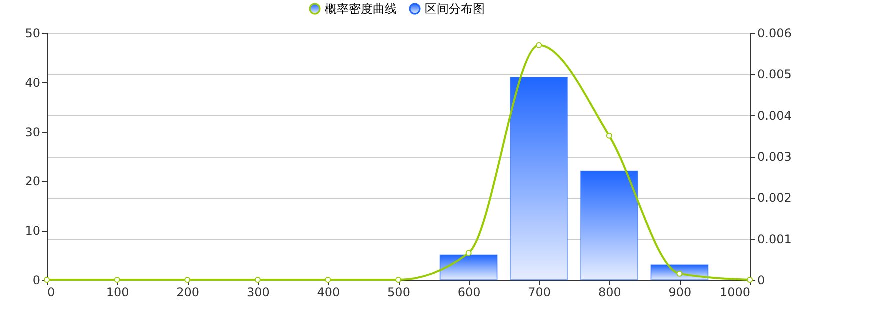  I want to click on y-tick-label: 0, so click(36, 281).